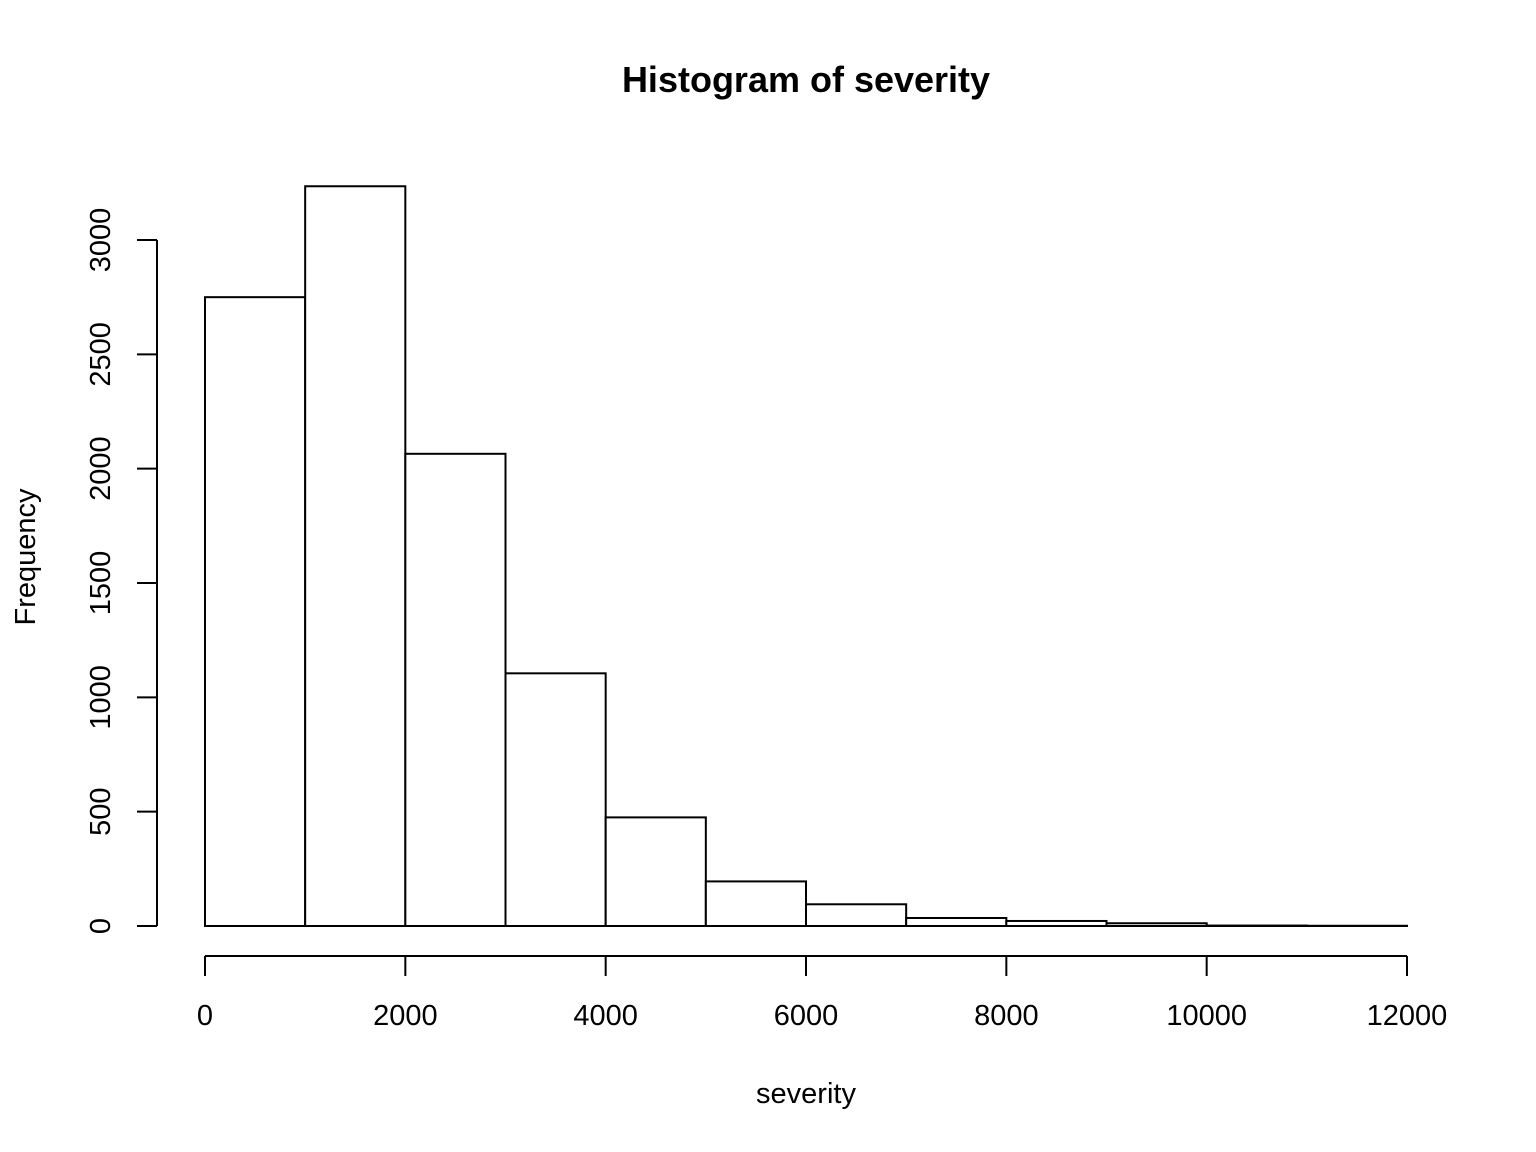  What do you see at coordinates (101, 468) in the screenshot?
I see `y-tick-label: 2000` at bounding box center [101, 468].